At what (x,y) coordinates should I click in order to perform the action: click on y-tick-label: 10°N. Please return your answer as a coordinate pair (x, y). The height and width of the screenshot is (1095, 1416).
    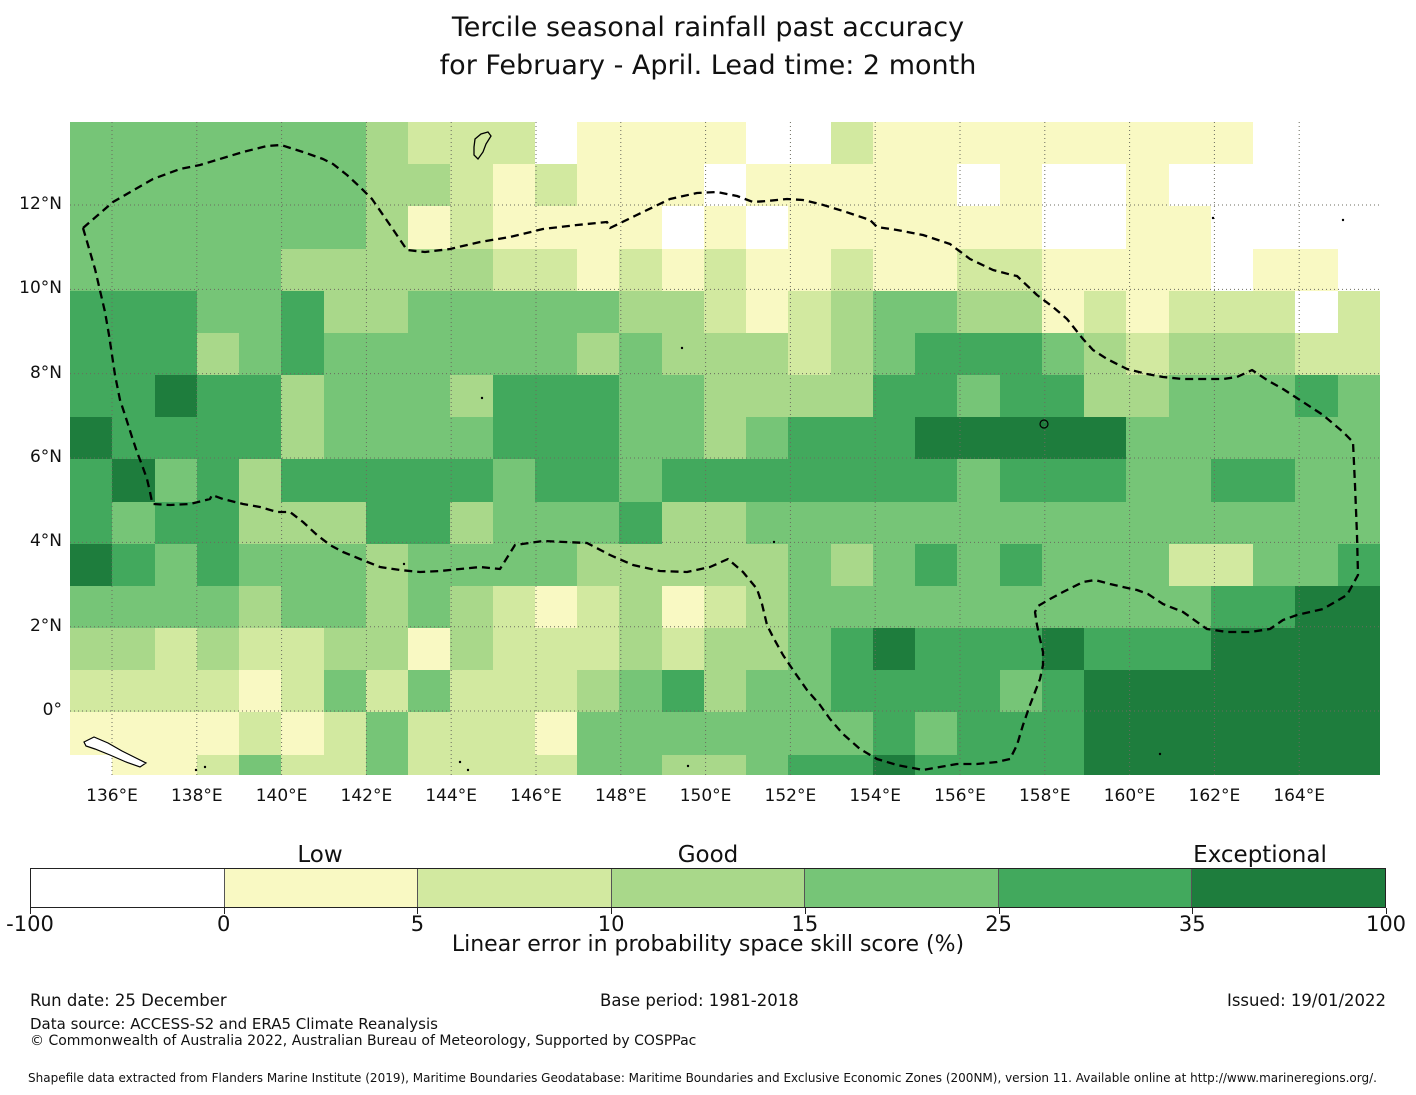
    Looking at the image, I should click on (40, 288).